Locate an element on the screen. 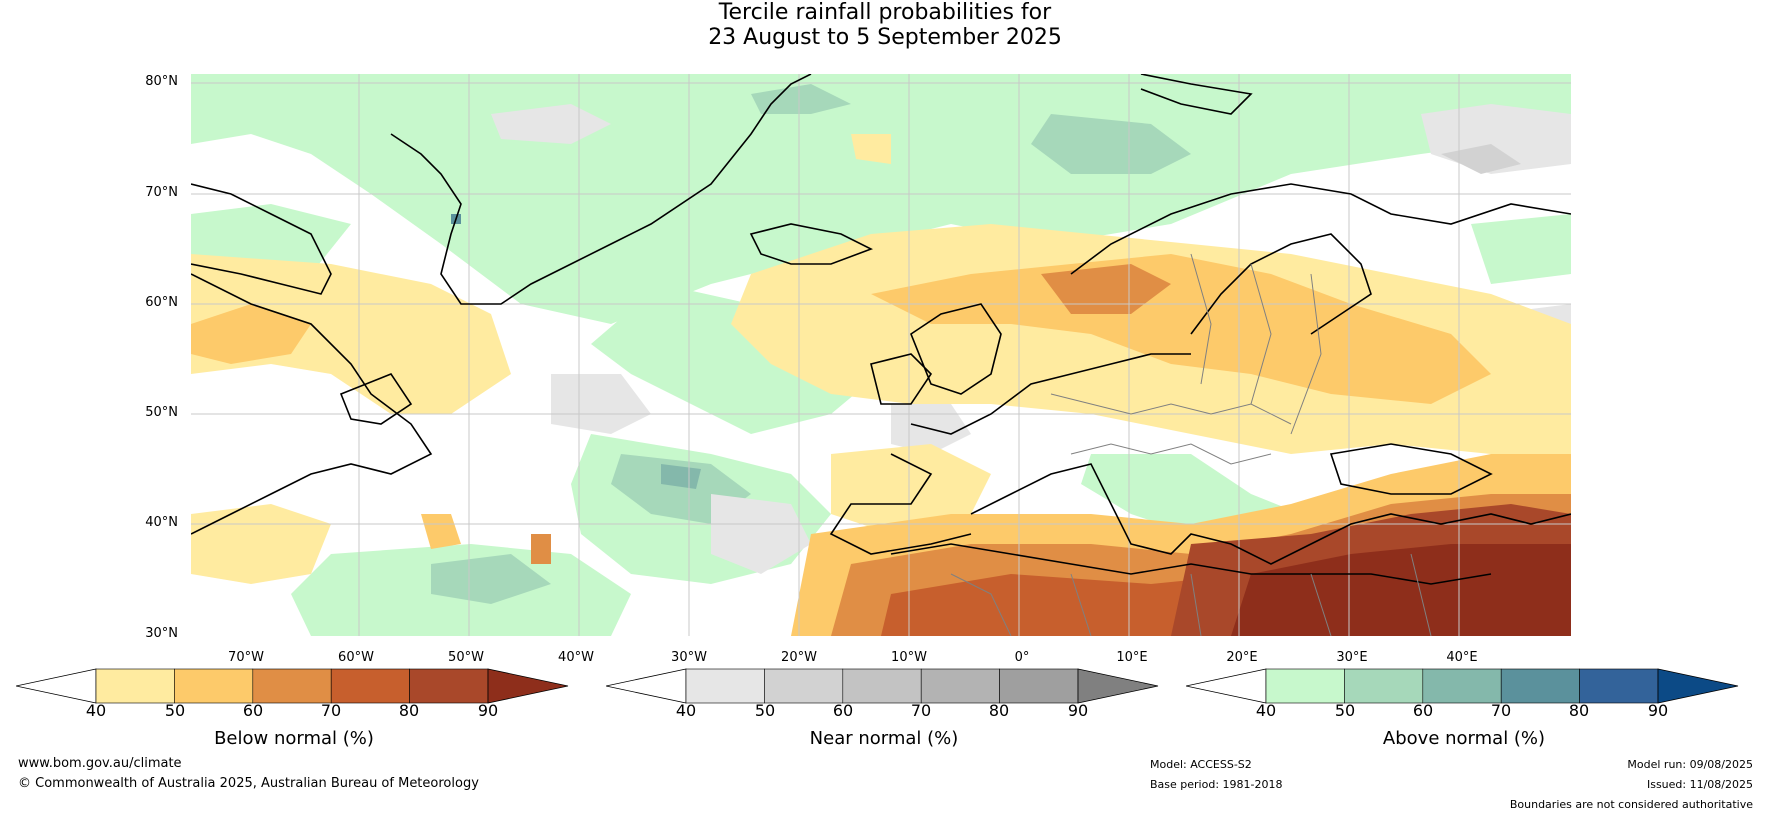  coast-svalbard is located at coordinates (1196, 94).